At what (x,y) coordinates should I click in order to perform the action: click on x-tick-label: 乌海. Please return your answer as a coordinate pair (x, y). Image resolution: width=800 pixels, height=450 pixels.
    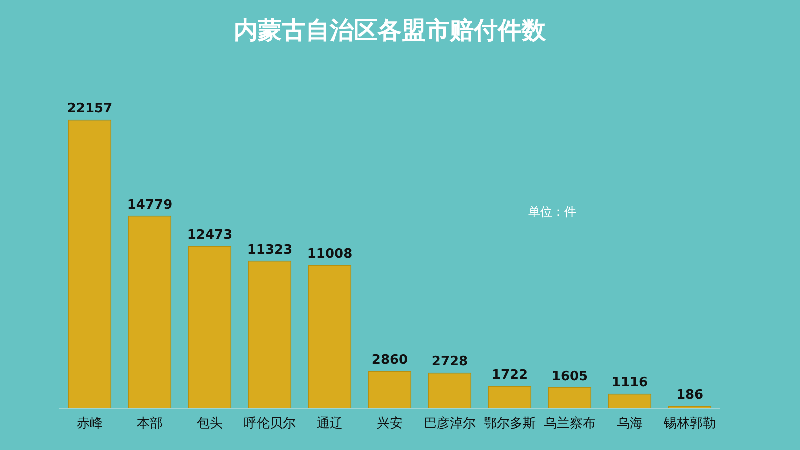
    Looking at the image, I should click on (630, 424).